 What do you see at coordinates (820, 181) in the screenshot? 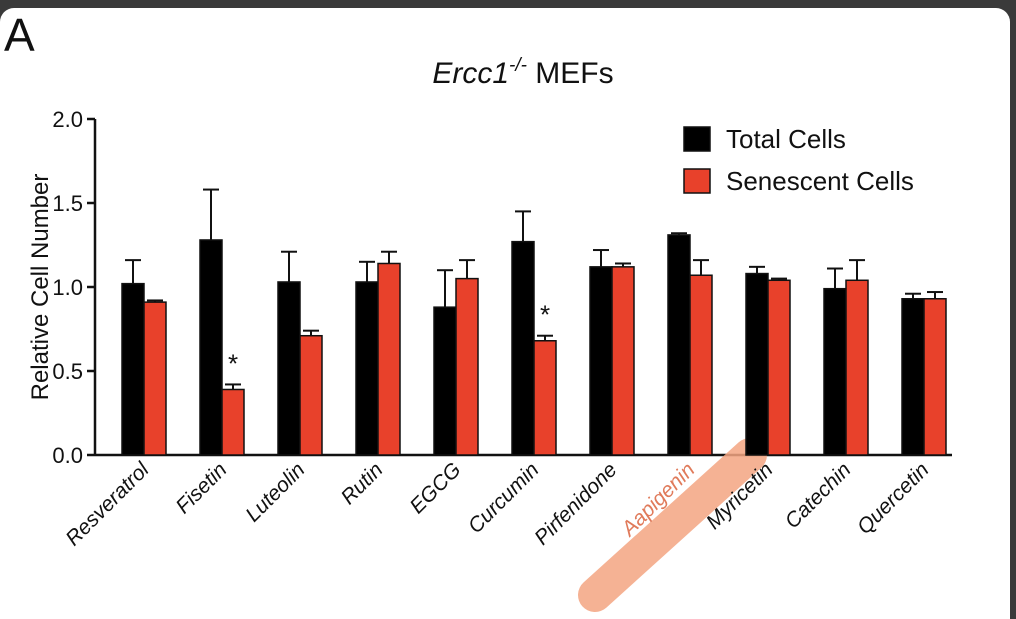
I see `legend-label: Senescent Cells` at bounding box center [820, 181].